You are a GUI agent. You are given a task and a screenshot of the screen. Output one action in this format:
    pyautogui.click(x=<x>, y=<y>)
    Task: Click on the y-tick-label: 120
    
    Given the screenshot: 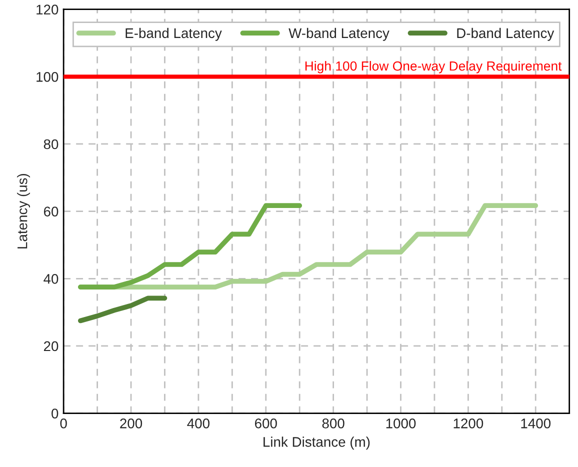 What is the action you would take?
    pyautogui.click(x=47, y=9)
    